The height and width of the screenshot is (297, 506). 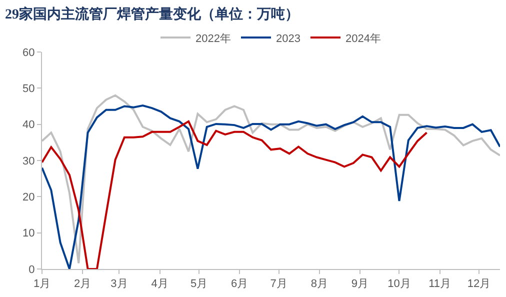 What do you see at coordinates (319, 284) in the screenshot?
I see `x-tick-label: 8月` at bounding box center [319, 284].